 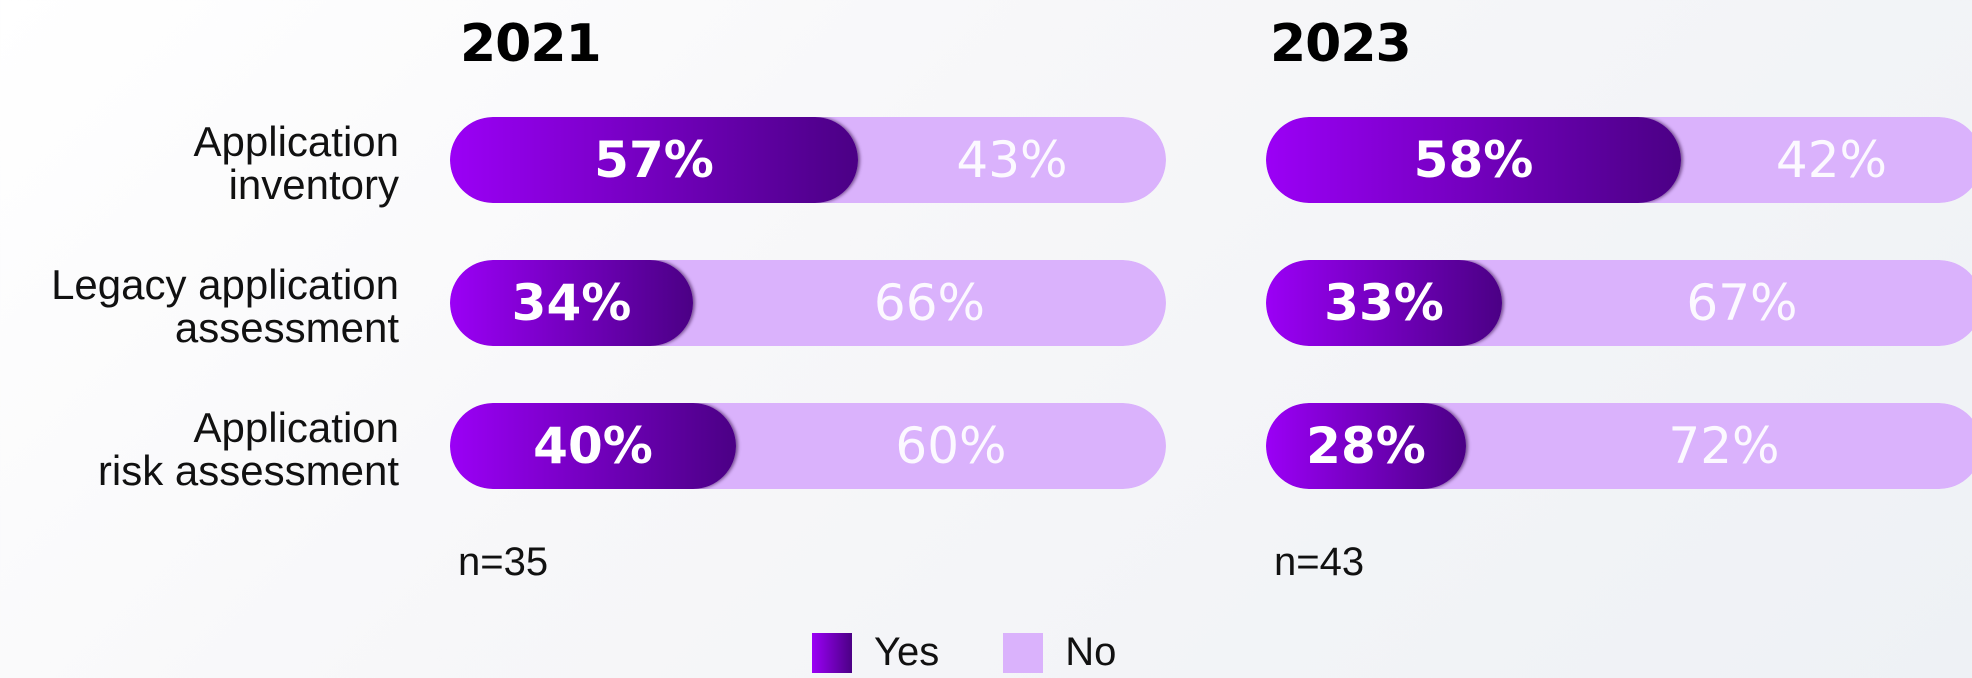 What do you see at coordinates (225, 306) in the screenshot?
I see `row-label-1: Legacy application assessment` at bounding box center [225, 306].